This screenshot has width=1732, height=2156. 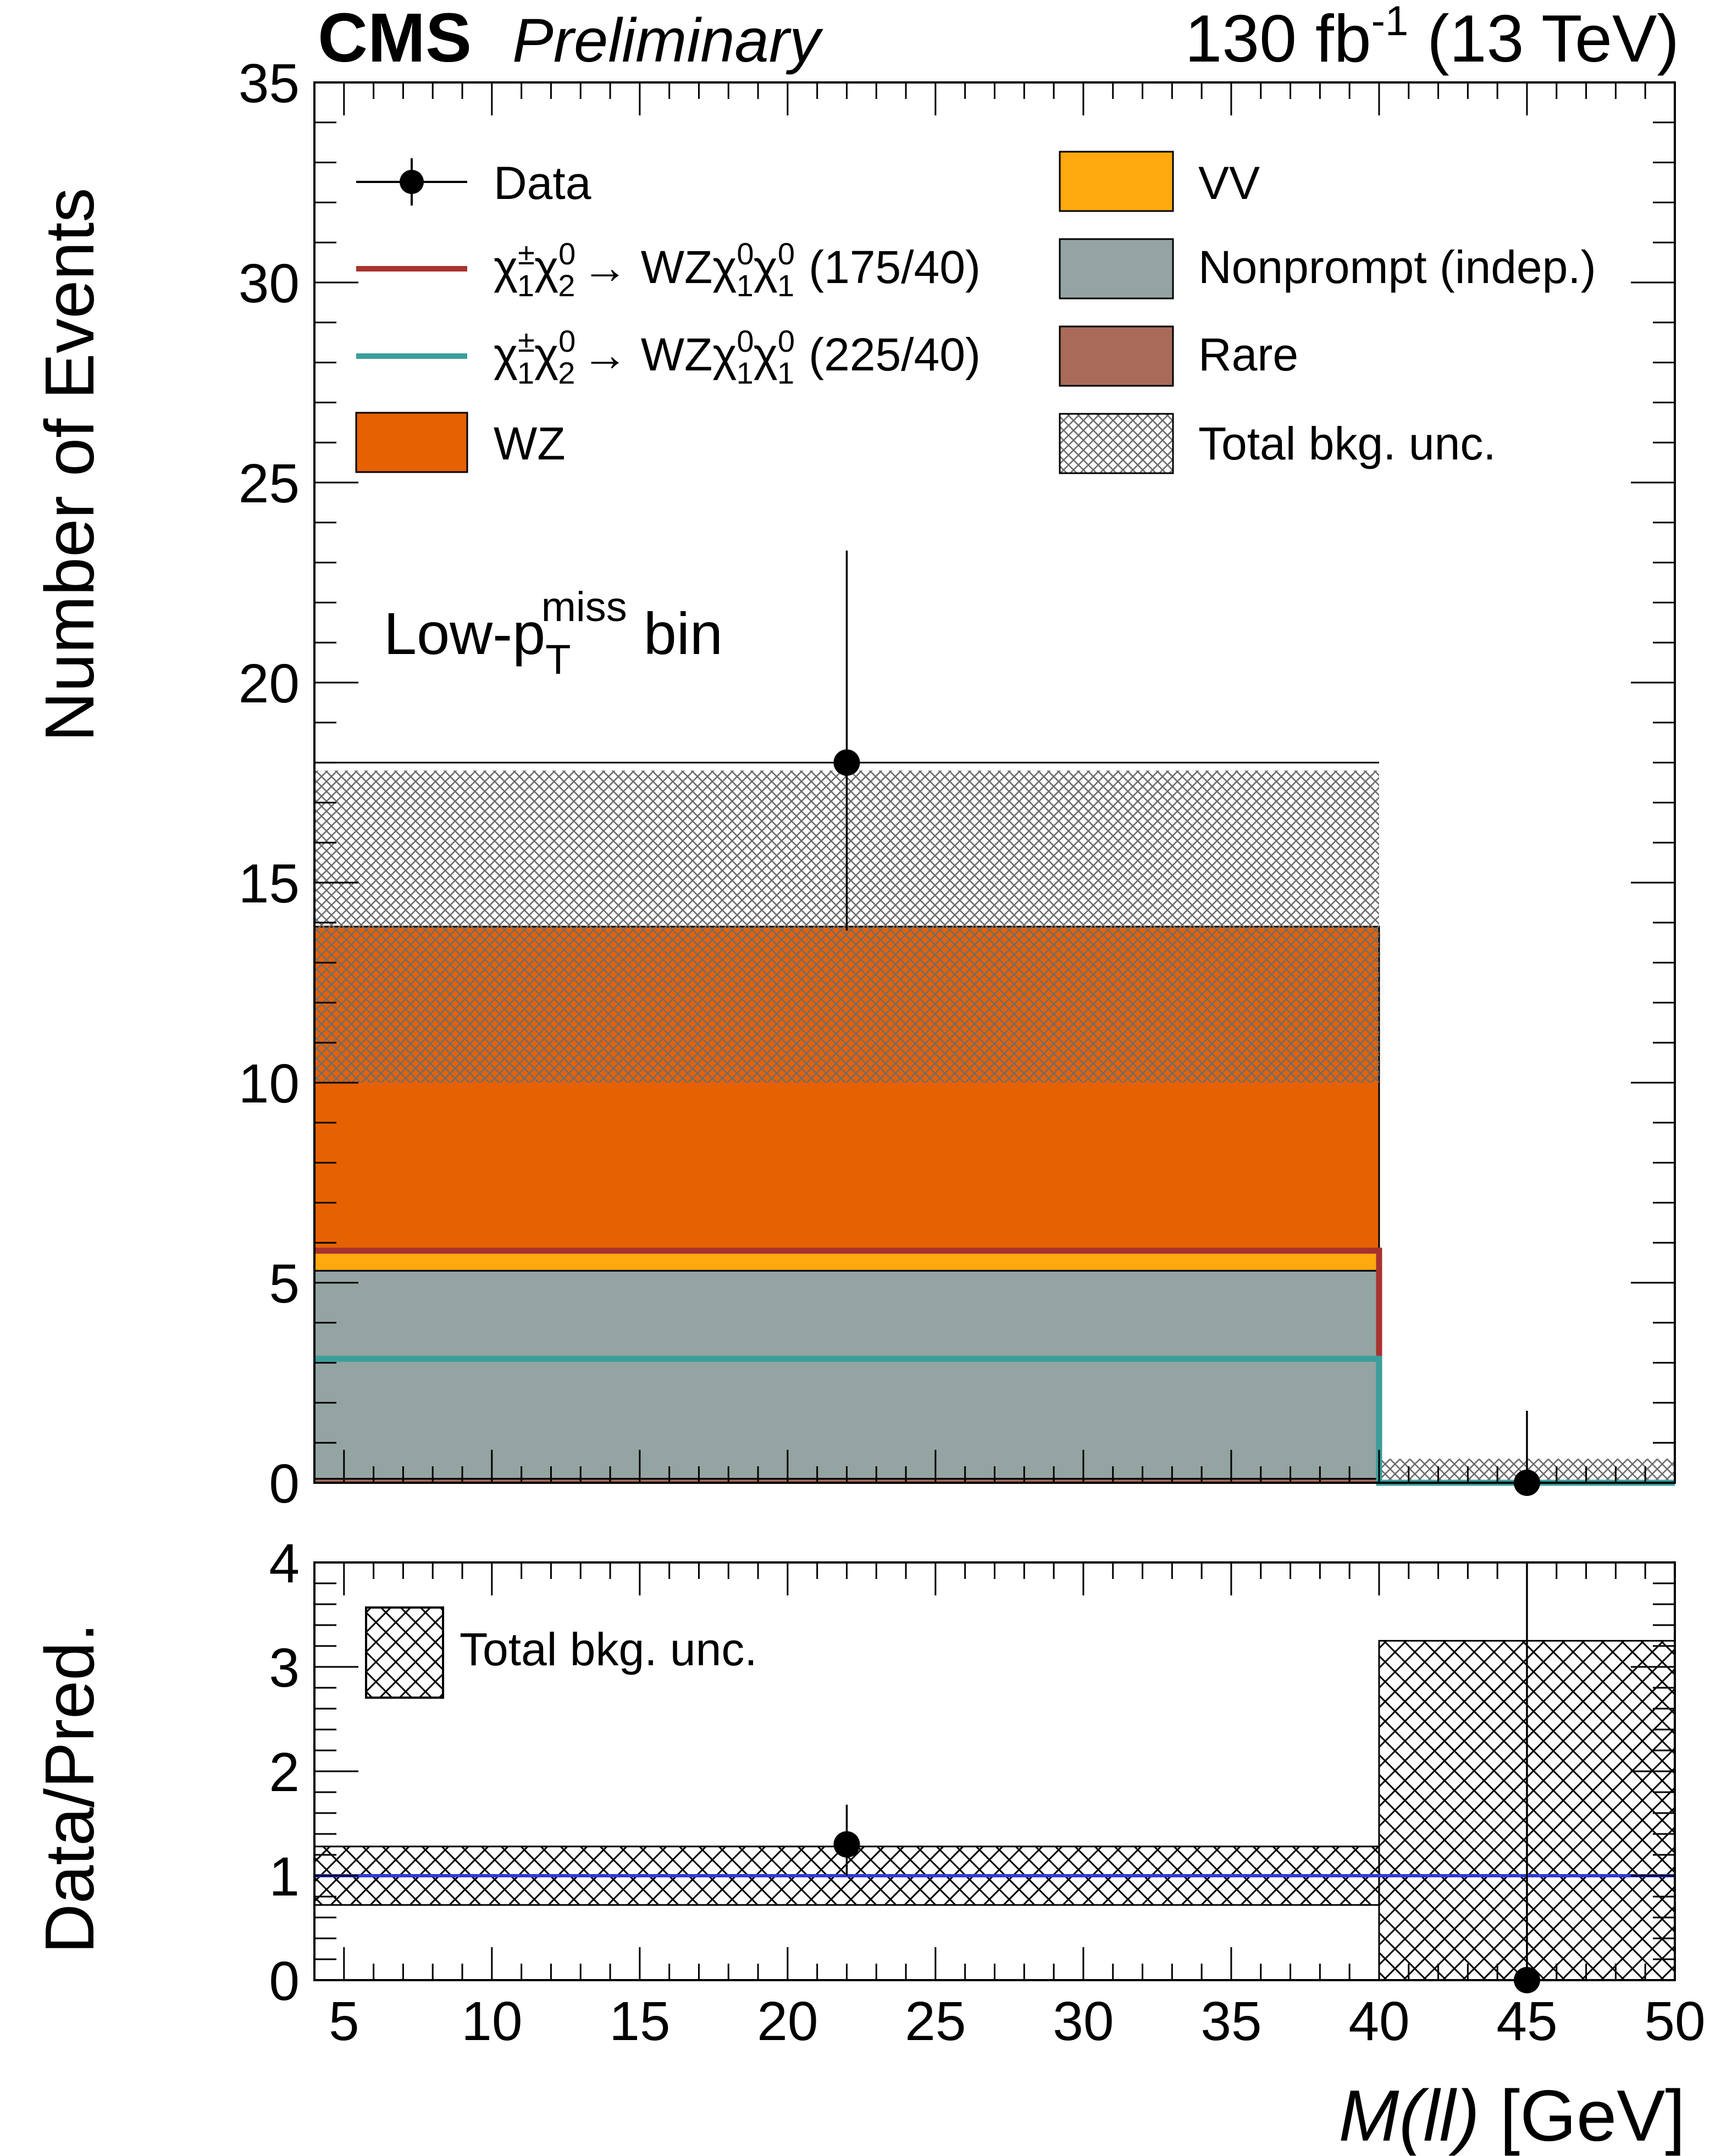 What do you see at coordinates (1390, 22) in the screenshot?
I see `lumi-exponent: -1` at bounding box center [1390, 22].